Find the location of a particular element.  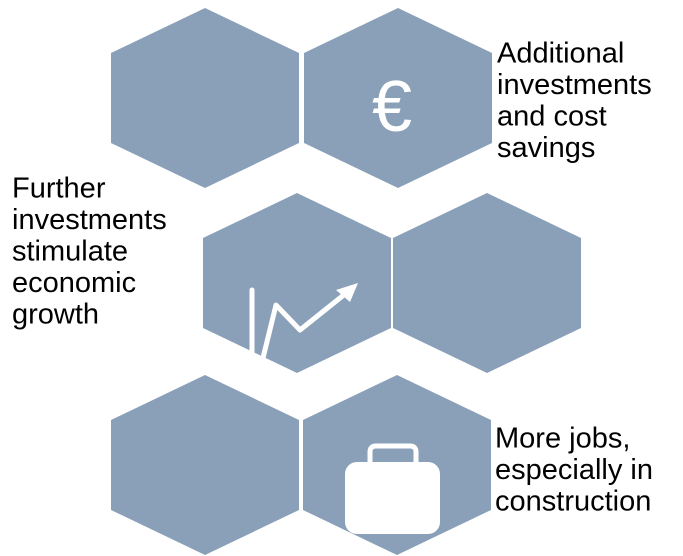

caption-line: savings is located at coordinates (546, 148).